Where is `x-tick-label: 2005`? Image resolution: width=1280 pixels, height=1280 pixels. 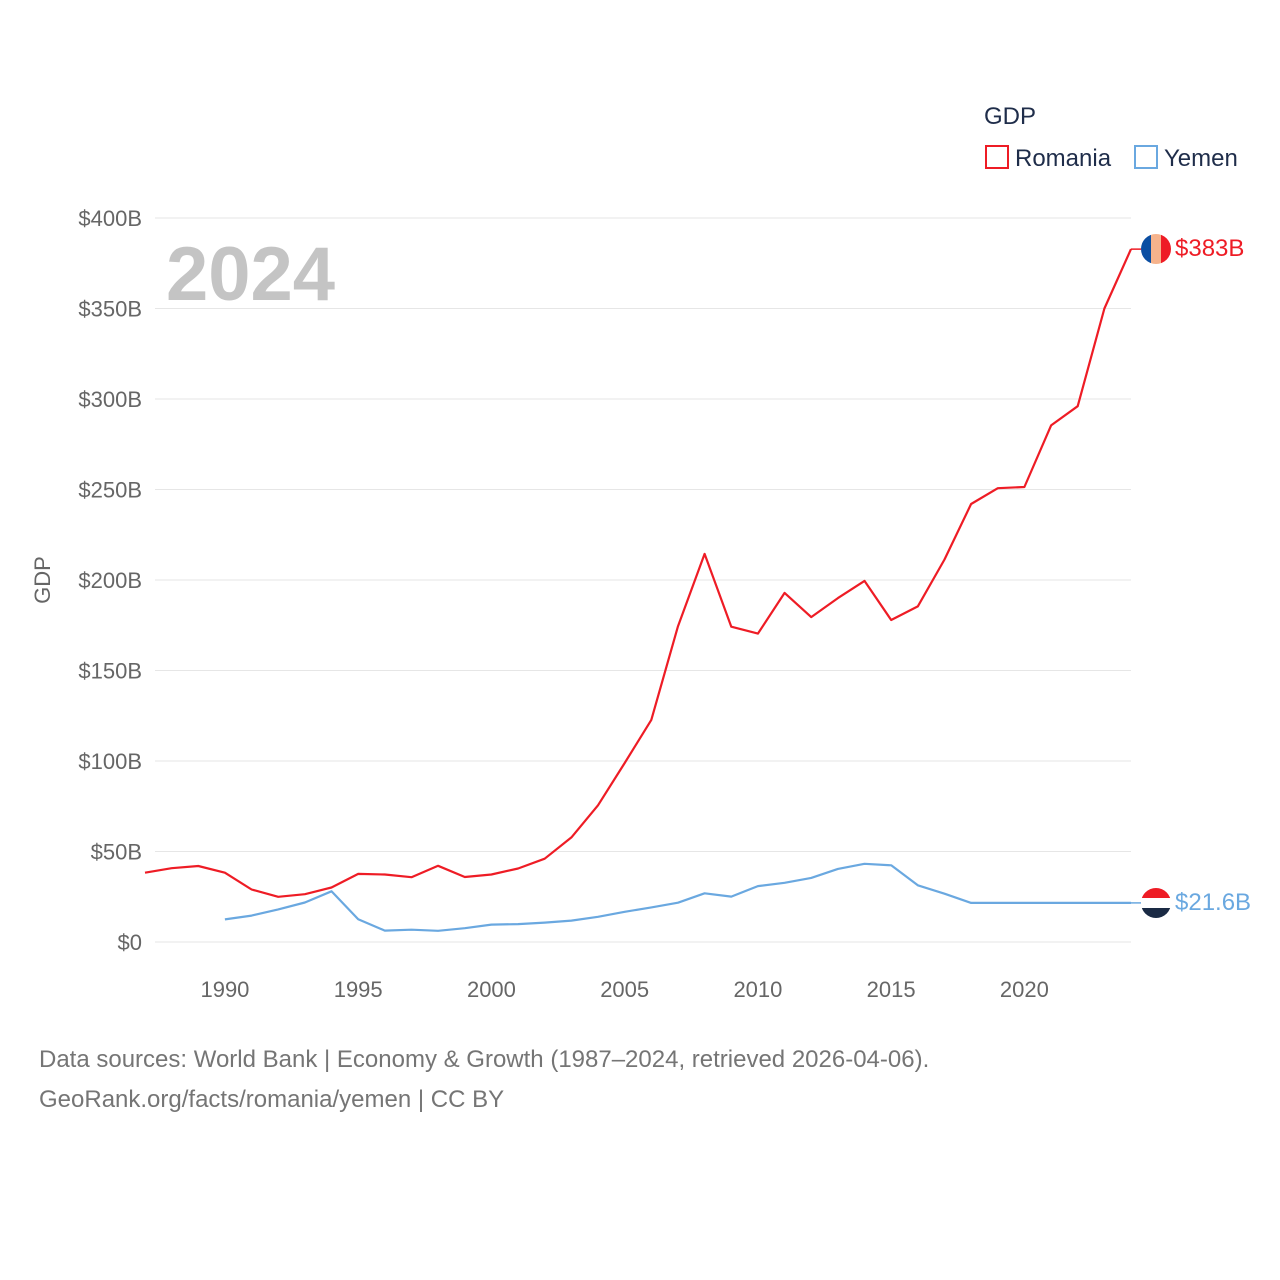
x-tick-label: 2005 is located at coordinates (624, 989).